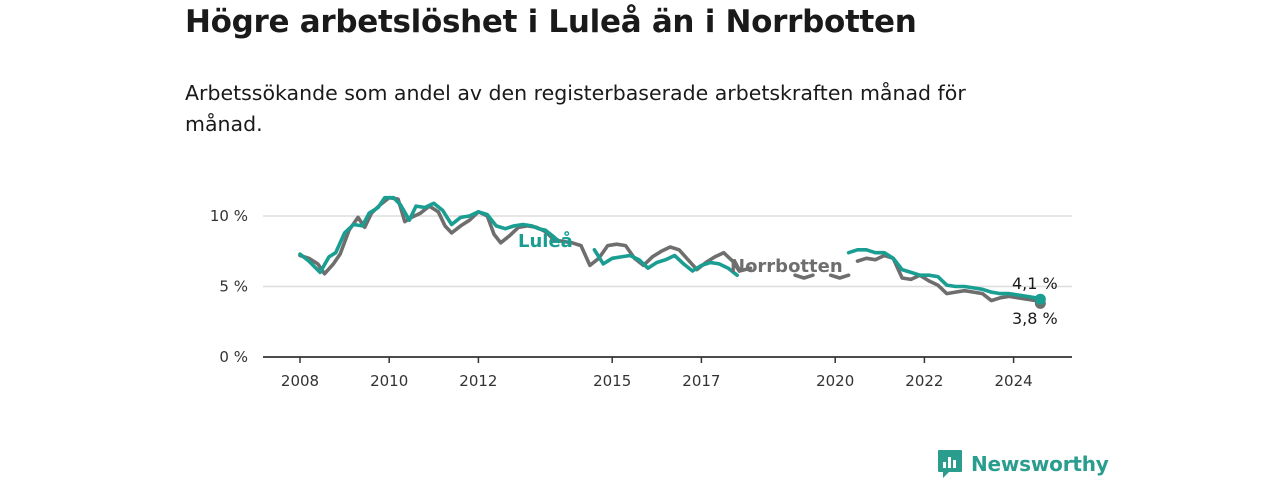  Describe the element at coordinates (835, 381) in the screenshot. I see `x-tick-label: 2020` at that location.